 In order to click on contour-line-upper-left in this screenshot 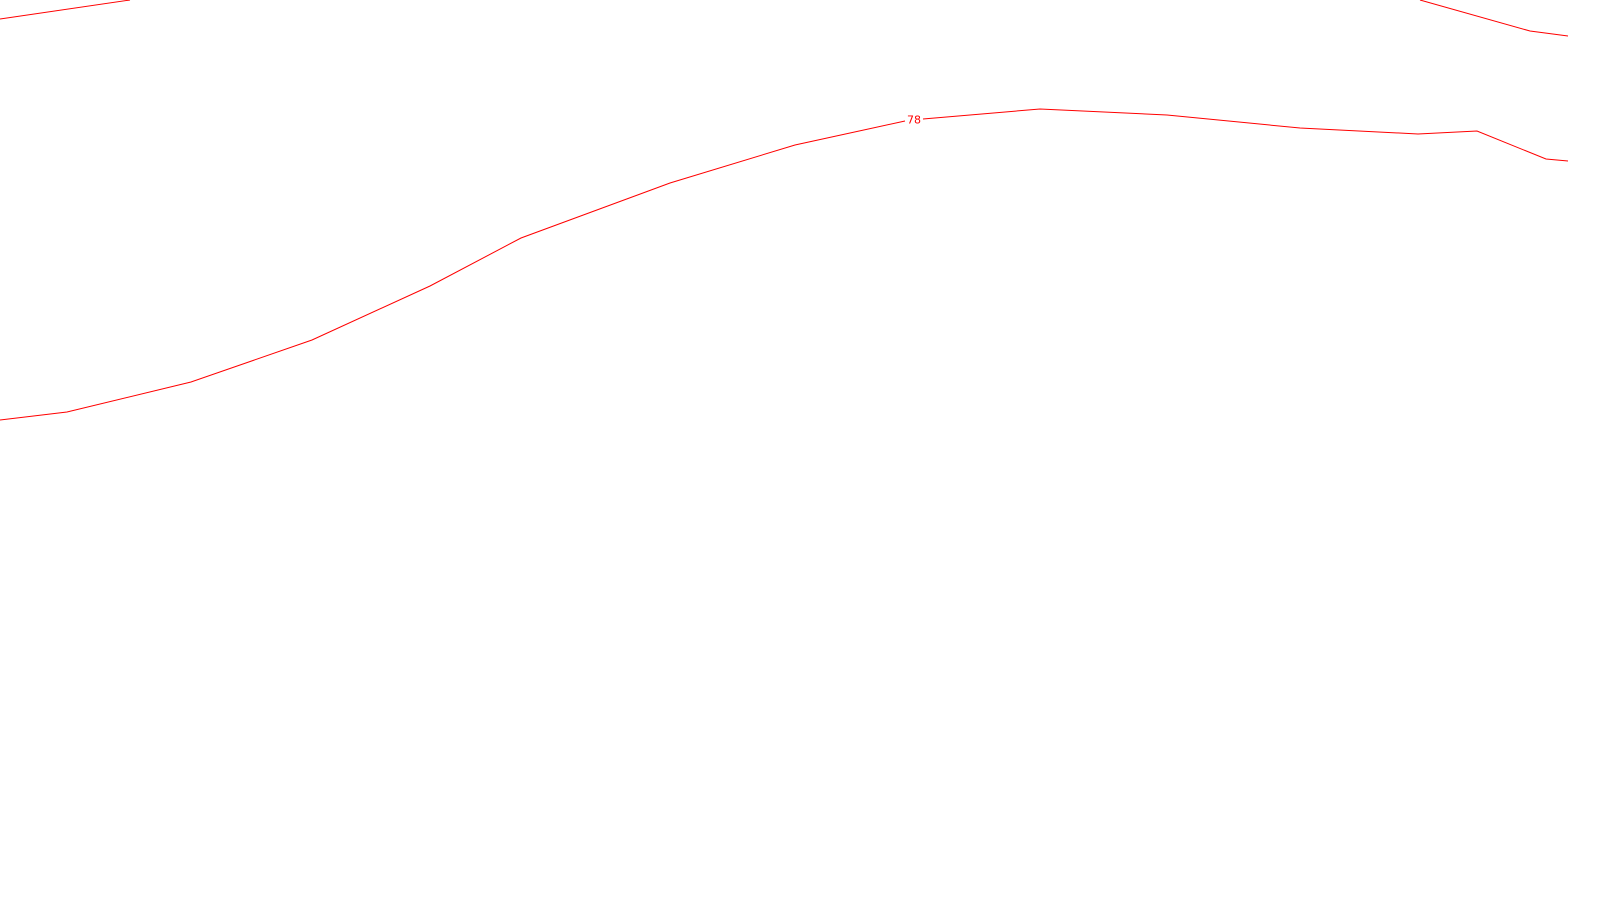, I will do `click(65, 10)`.